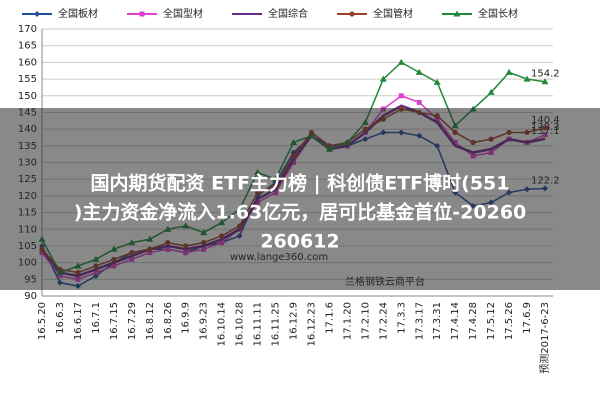 This screenshot has height=400, width=600. I want to click on legend-label: 全国长材, so click(498, 13).